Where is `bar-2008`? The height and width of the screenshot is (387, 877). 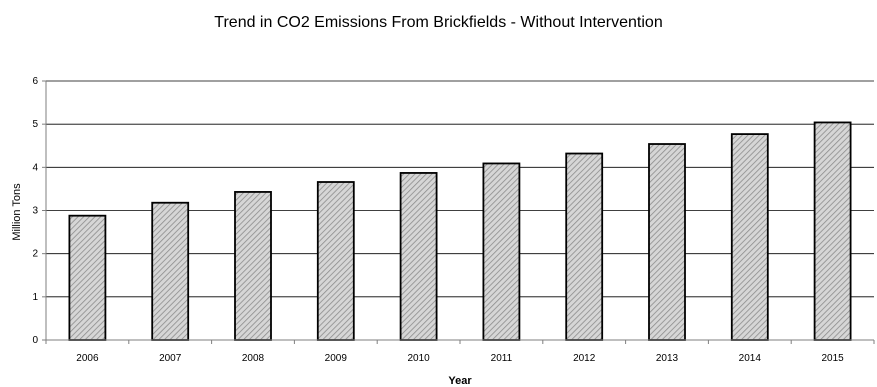 bar-2008 is located at coordinates (253, 266).